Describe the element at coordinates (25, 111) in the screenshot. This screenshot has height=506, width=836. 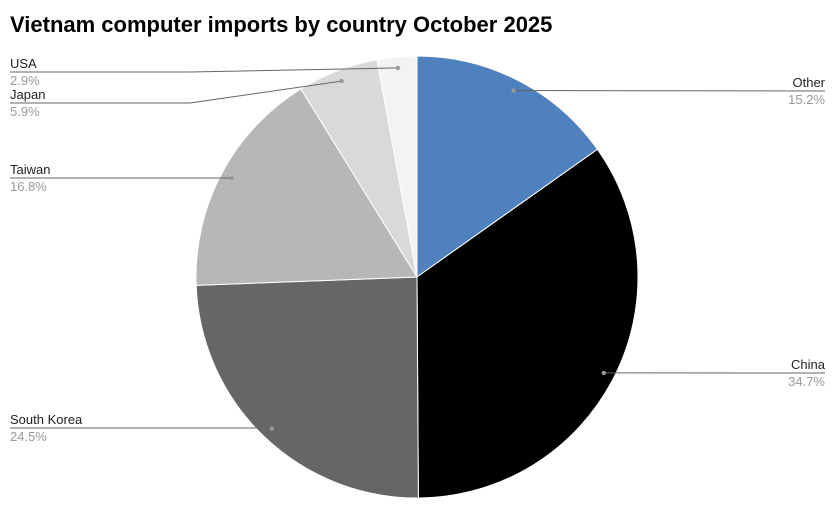
I see `slice-value: 5.9%` at that location.